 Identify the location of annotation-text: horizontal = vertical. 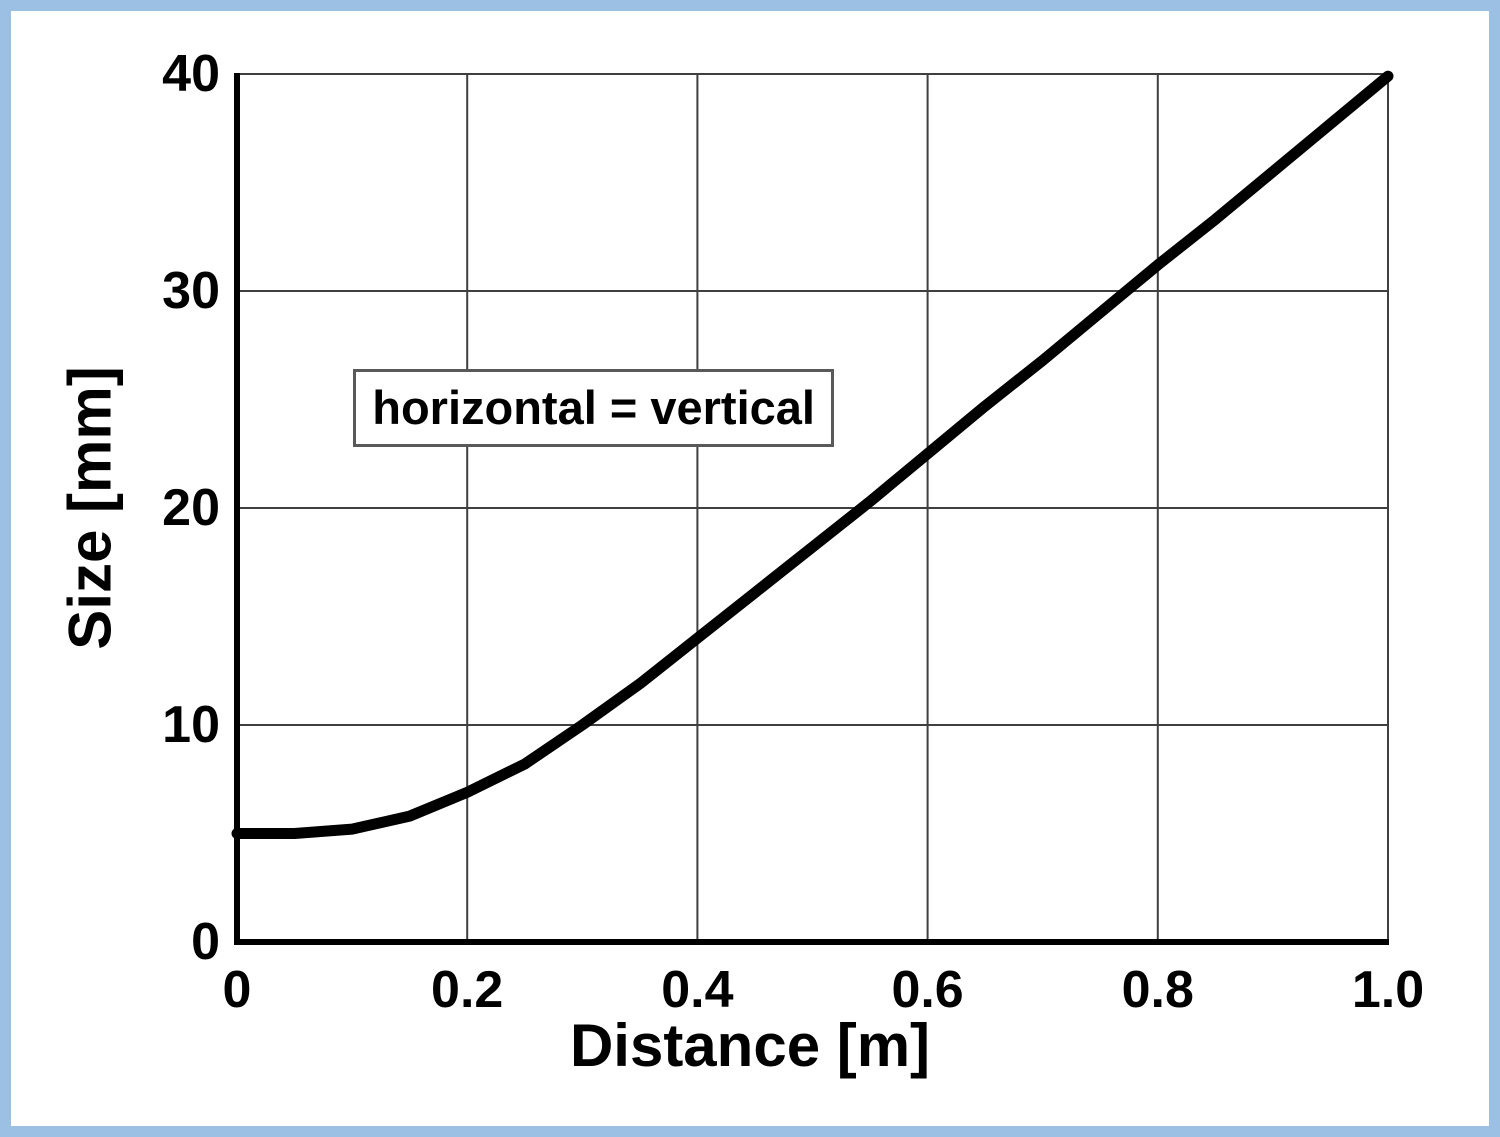
(593, 408).